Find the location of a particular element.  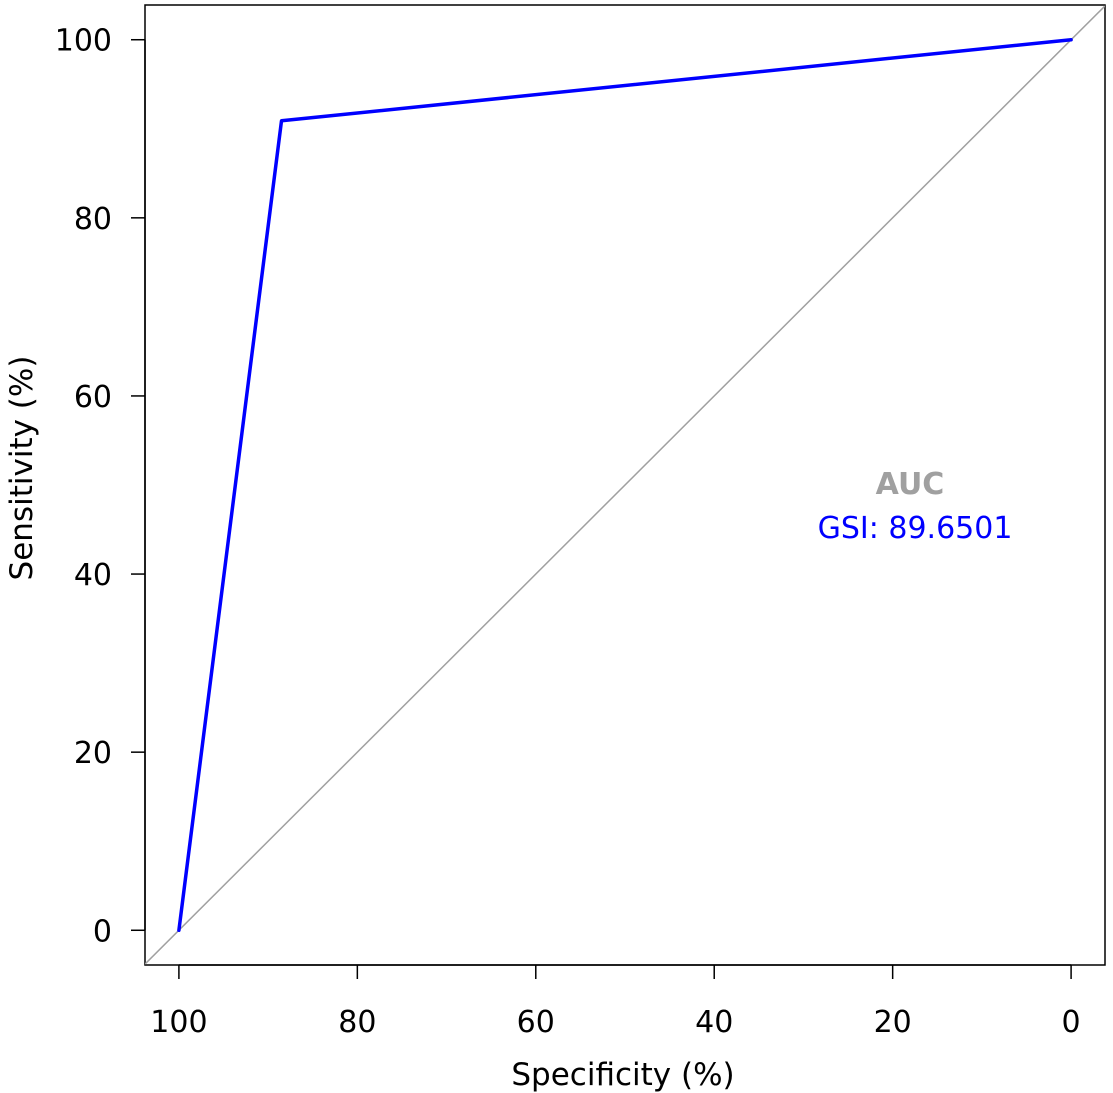

x-axis-title: Specificity (%) is located at coordinates (622, 1075).